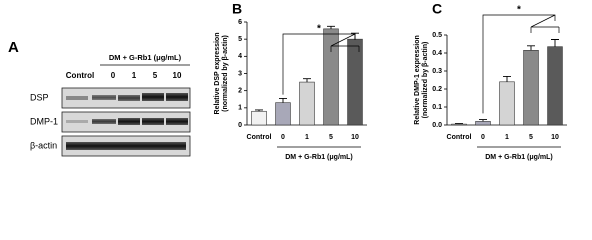  What do you see at coordinates (113, 75) in the screenshot?
I see `lane-label: 0` at bounding box center [113, 75].